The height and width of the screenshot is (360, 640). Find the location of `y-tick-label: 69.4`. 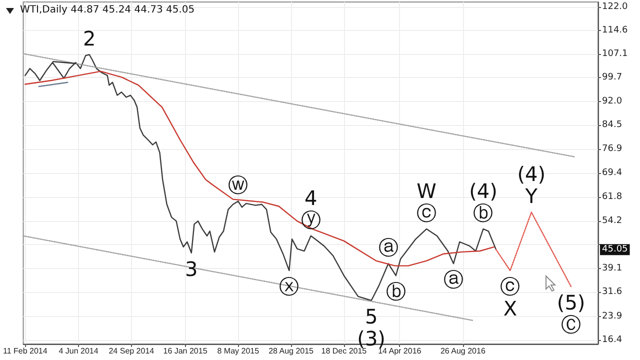

y-tick-label: 69.4 is located at coordinates (612, 173).